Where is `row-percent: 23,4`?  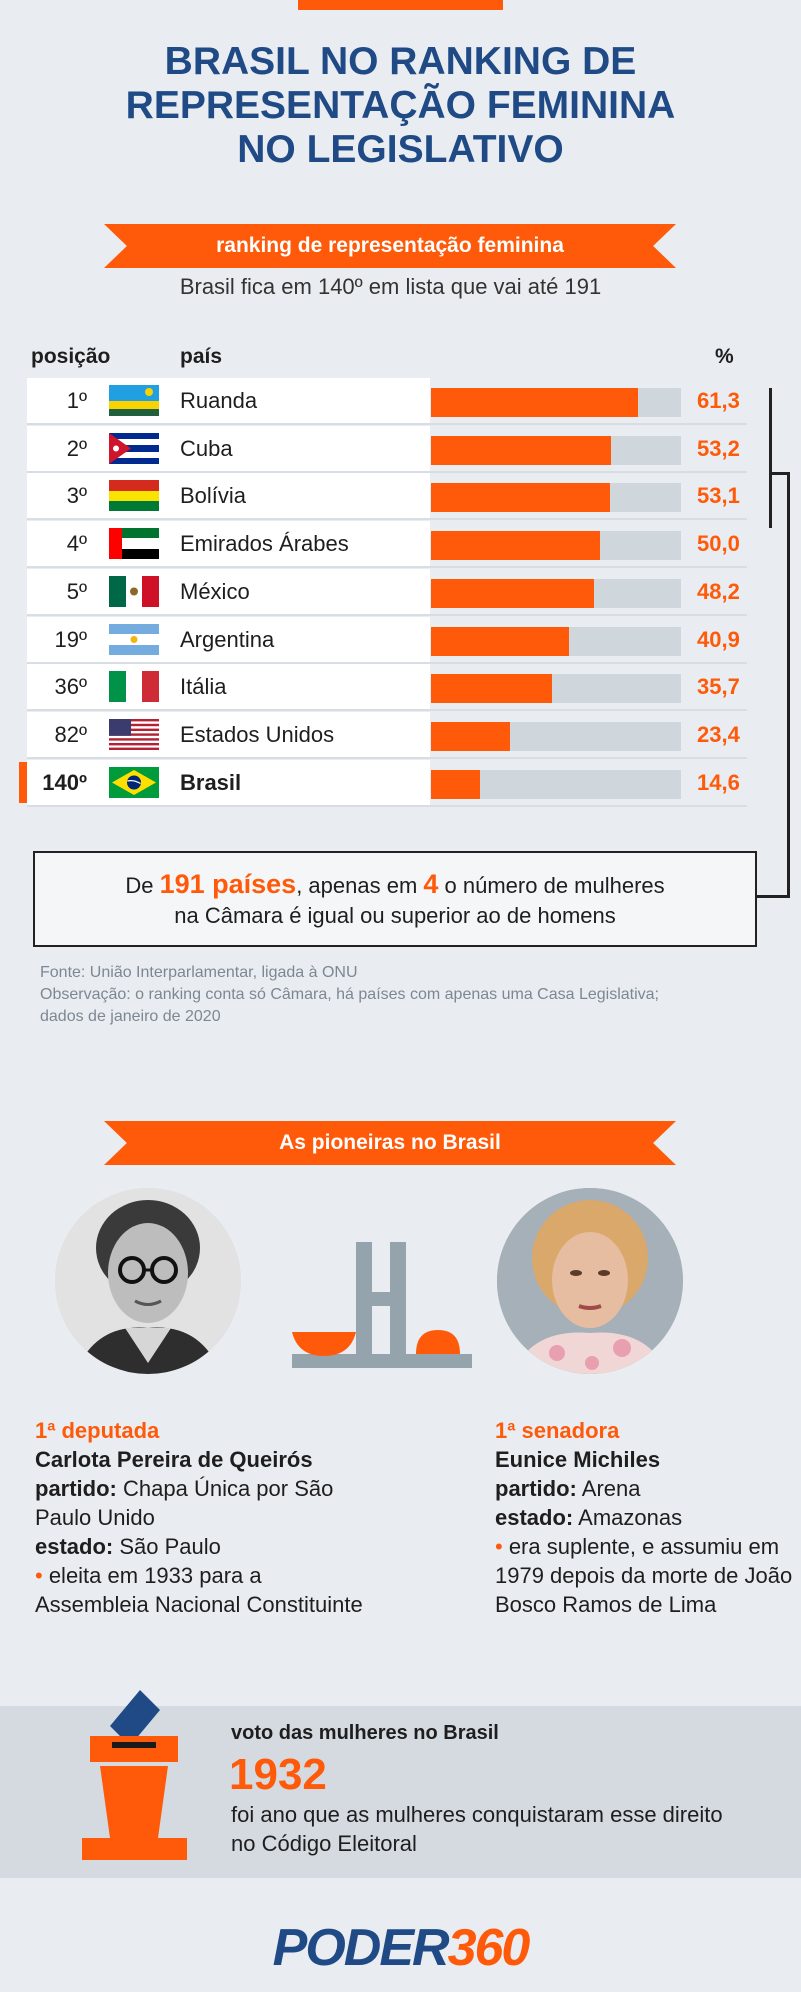 row-percent: 23,4 is located at coordinates (718, 734).